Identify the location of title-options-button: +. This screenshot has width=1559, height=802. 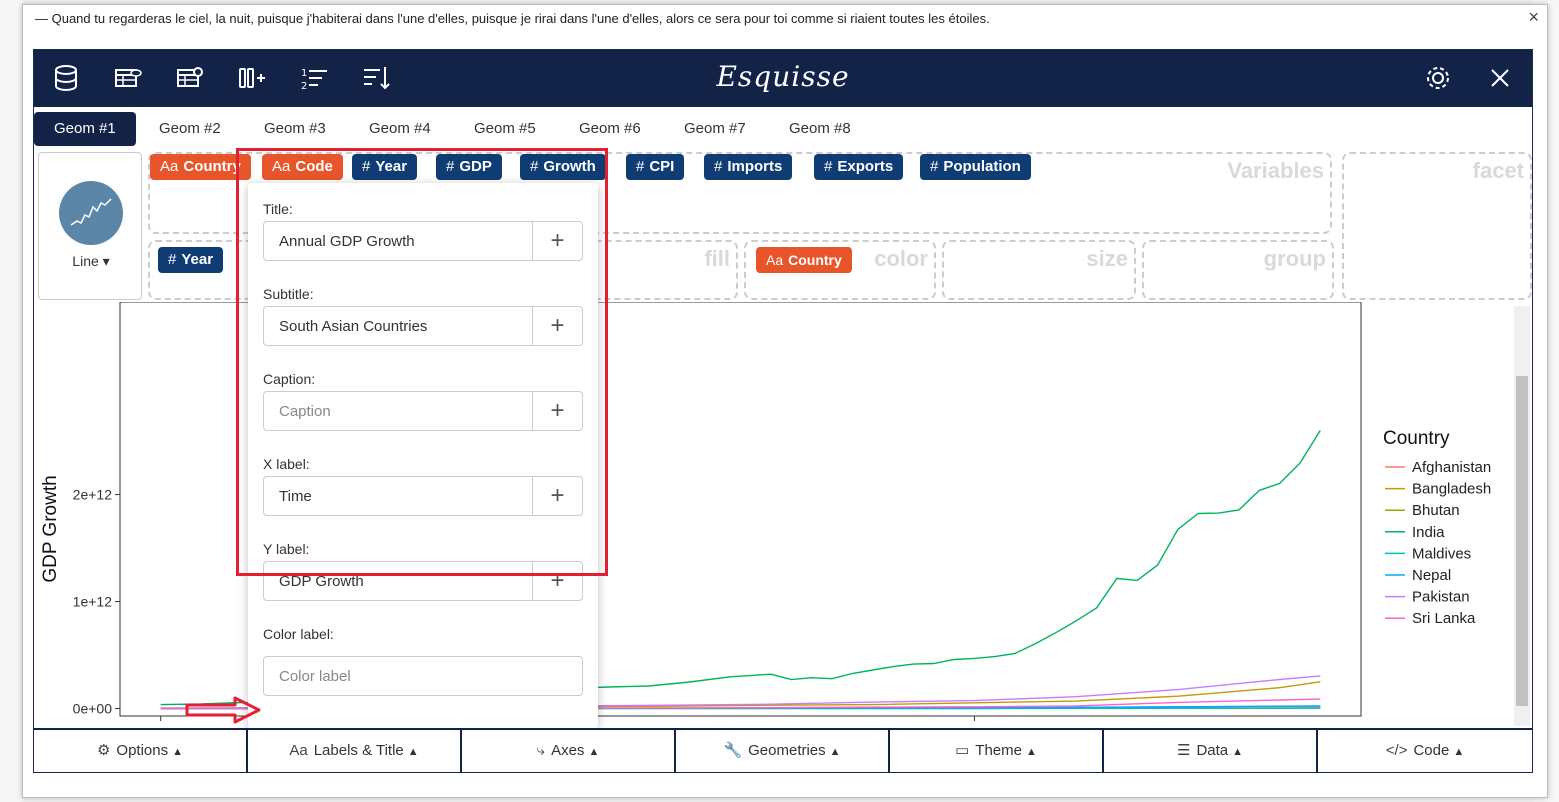
(557, 241).